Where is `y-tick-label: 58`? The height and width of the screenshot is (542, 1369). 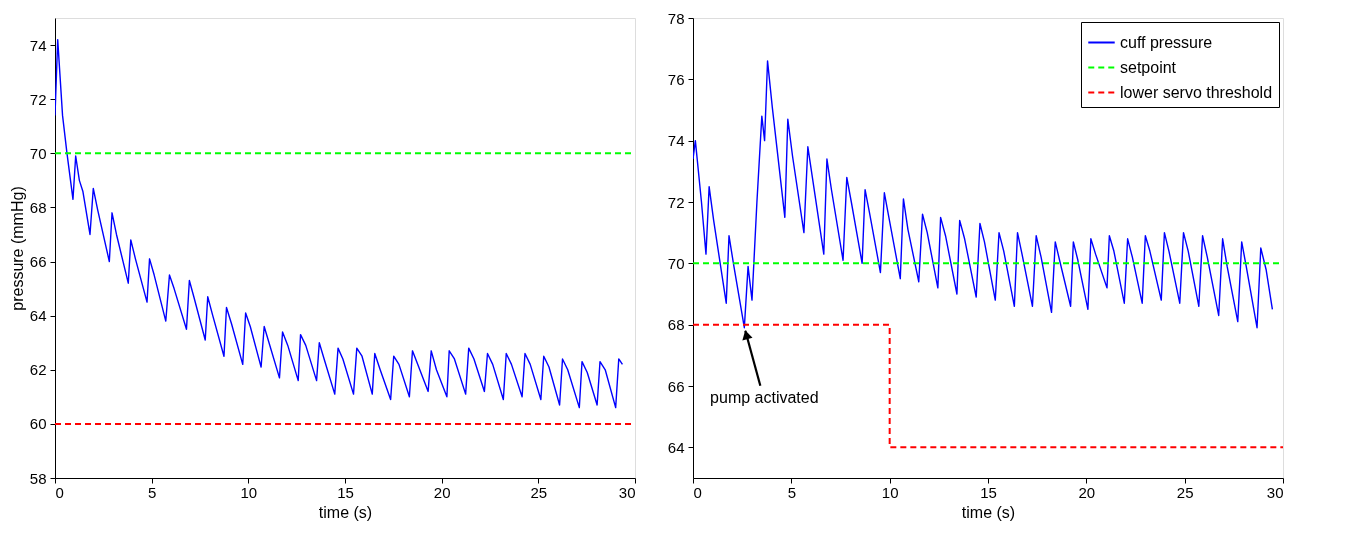
y-tick-label: 58 is located at coordinates (38, 478).